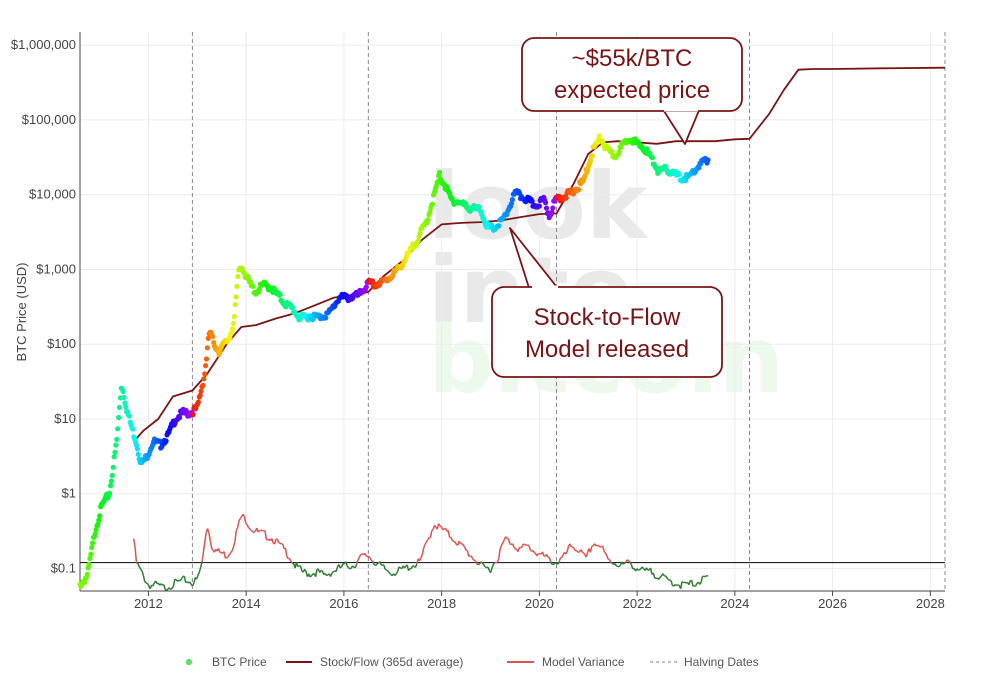 Image resolution: width=987 pixels, height=678 pixels. What do you see at coordinates (246, 603) in the screenshot?
I see `x-tick-label: 2014` at bounding box center [246, 603].